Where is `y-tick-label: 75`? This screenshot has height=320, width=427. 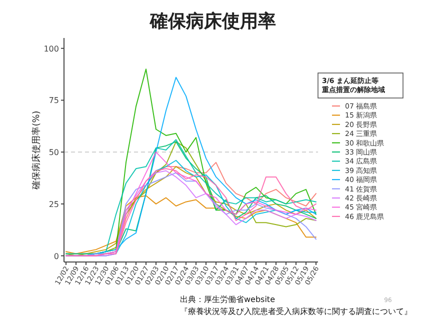
y-tick-label: 75 is located at coordinates (53, 101).